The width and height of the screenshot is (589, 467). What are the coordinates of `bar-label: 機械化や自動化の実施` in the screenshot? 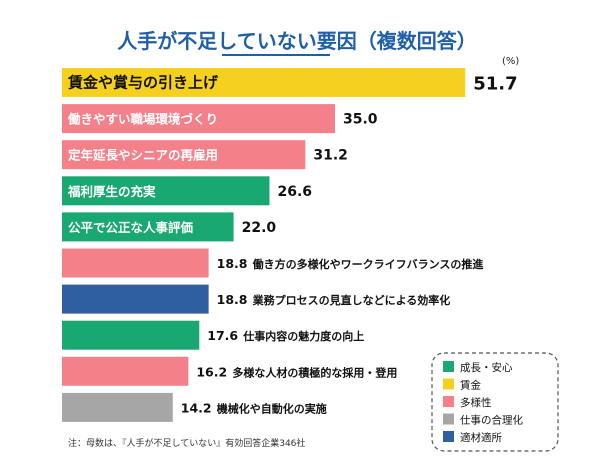 It's located at (272, 408).